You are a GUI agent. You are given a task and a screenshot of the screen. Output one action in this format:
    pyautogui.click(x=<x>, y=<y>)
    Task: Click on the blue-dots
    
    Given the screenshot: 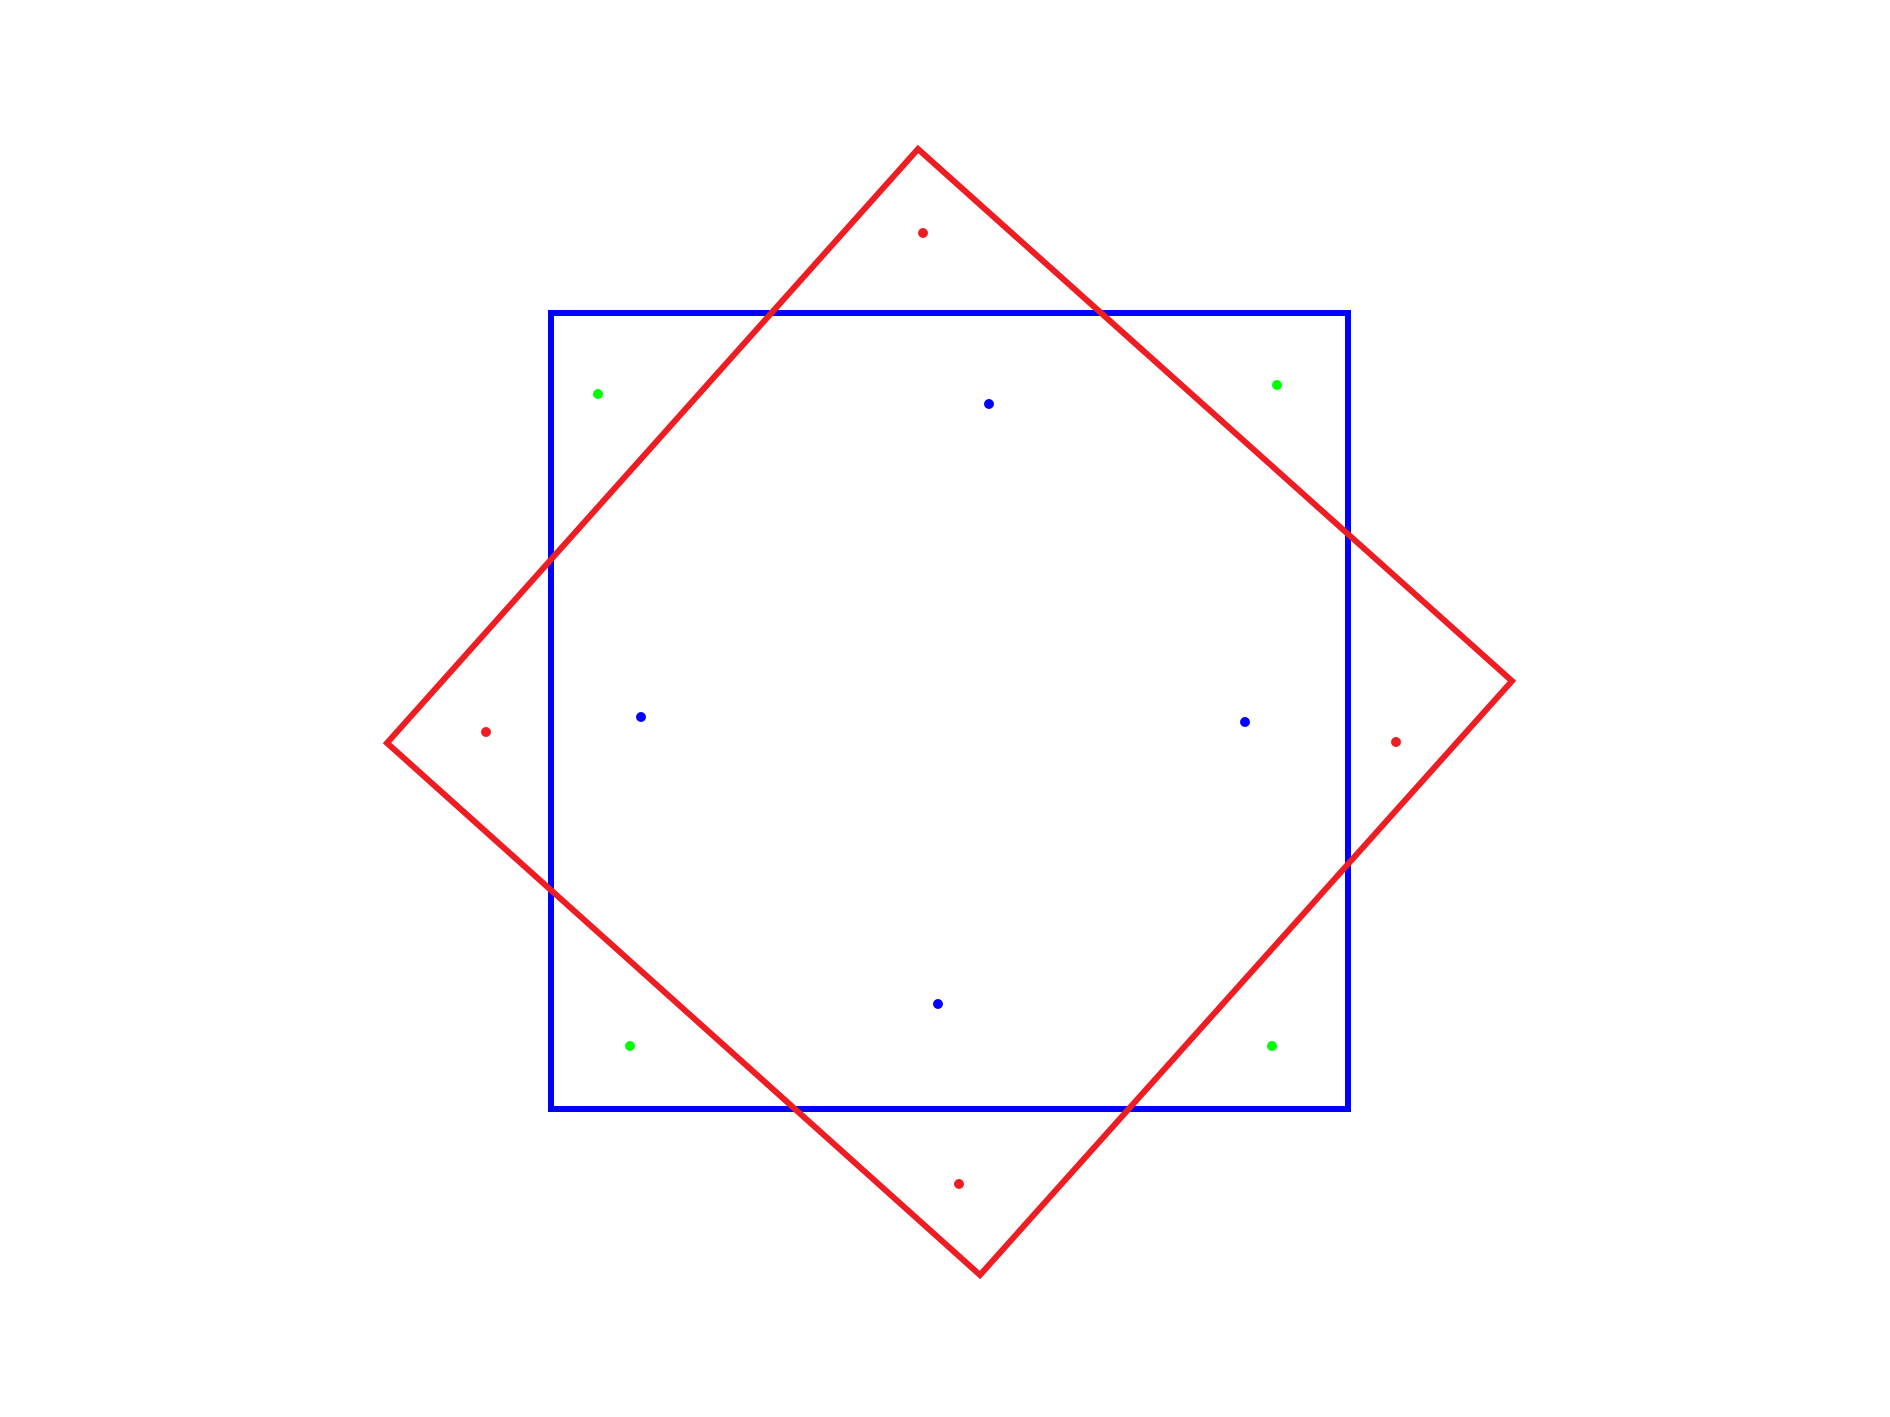 What is the action you would take?
    pyautogui.click(x=943, y=704)
    